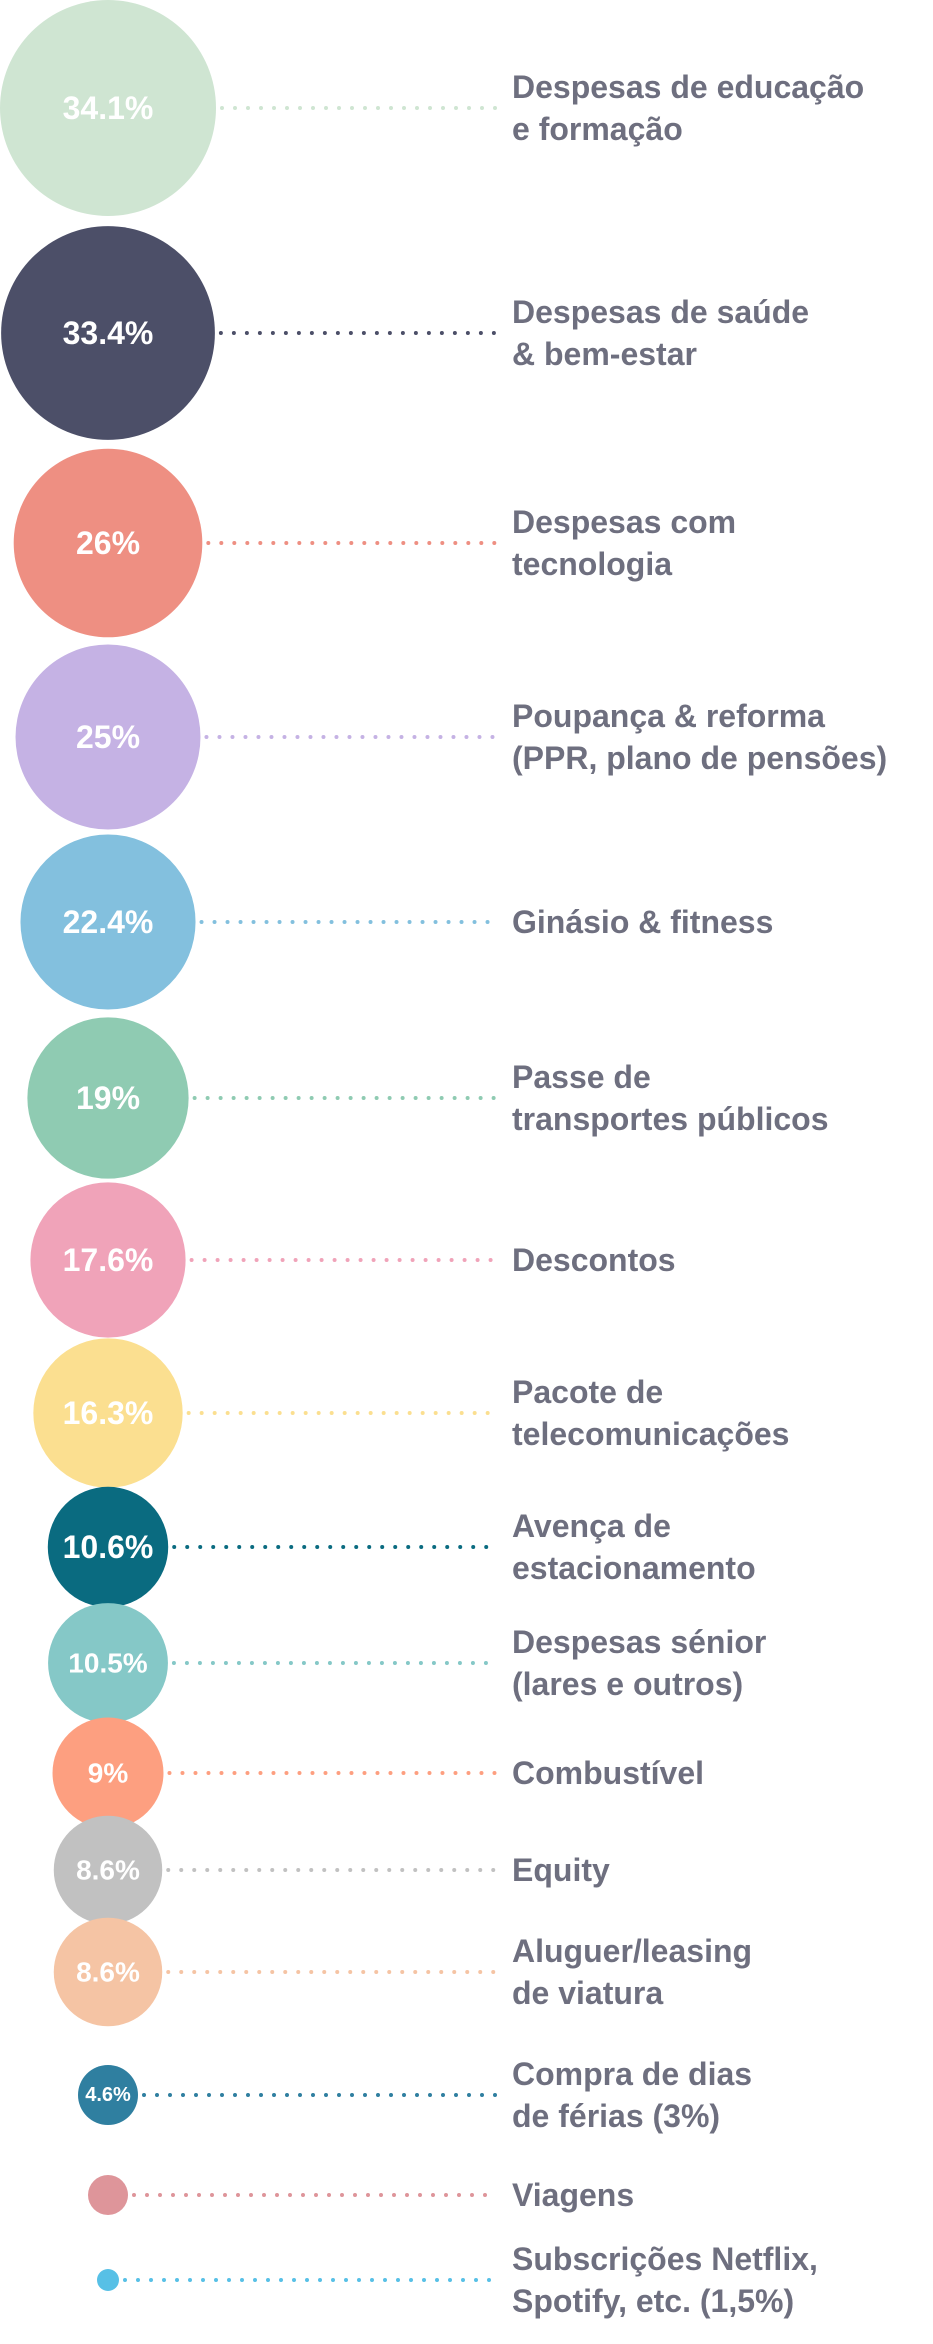 The width and height of the screenshot is (933, 2344). I want to click on category-label-line: Passe de, so click(581, 1077).